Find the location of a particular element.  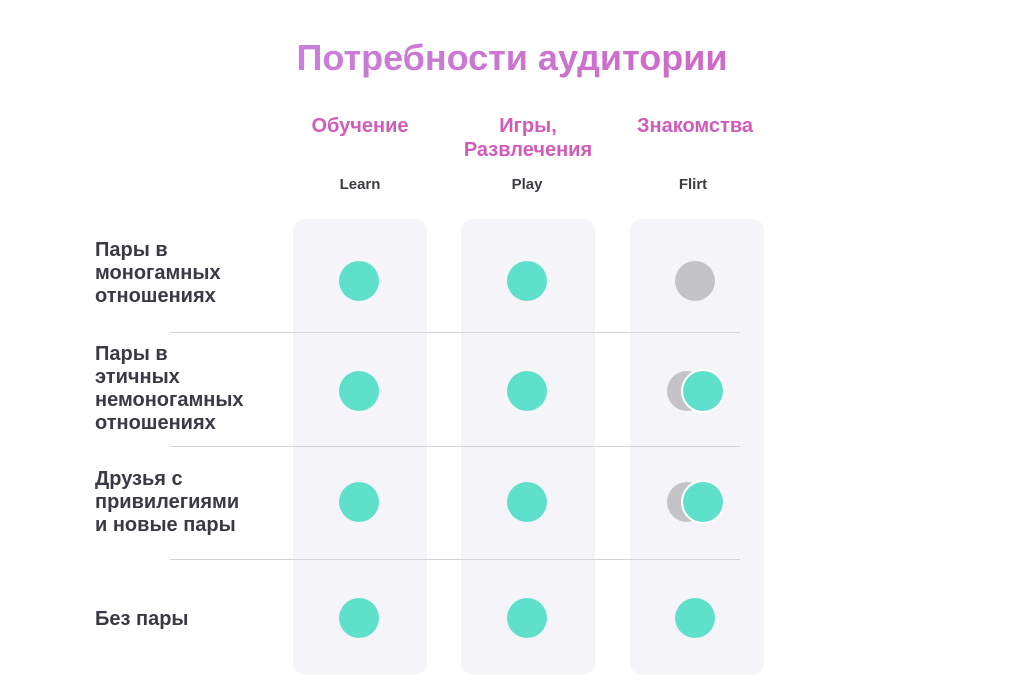

mark-r1-flirt-none is located at coordinates (695, 281).